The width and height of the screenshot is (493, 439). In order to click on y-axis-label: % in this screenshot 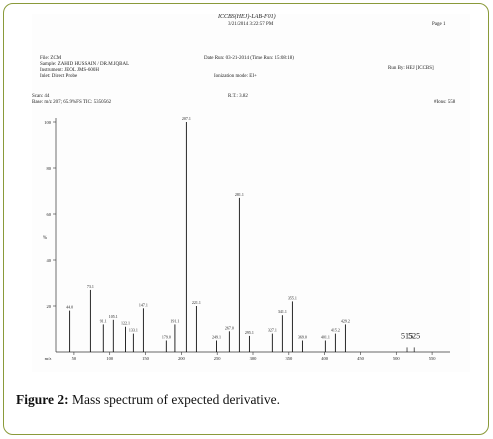, I will do `click(45, 238)`.